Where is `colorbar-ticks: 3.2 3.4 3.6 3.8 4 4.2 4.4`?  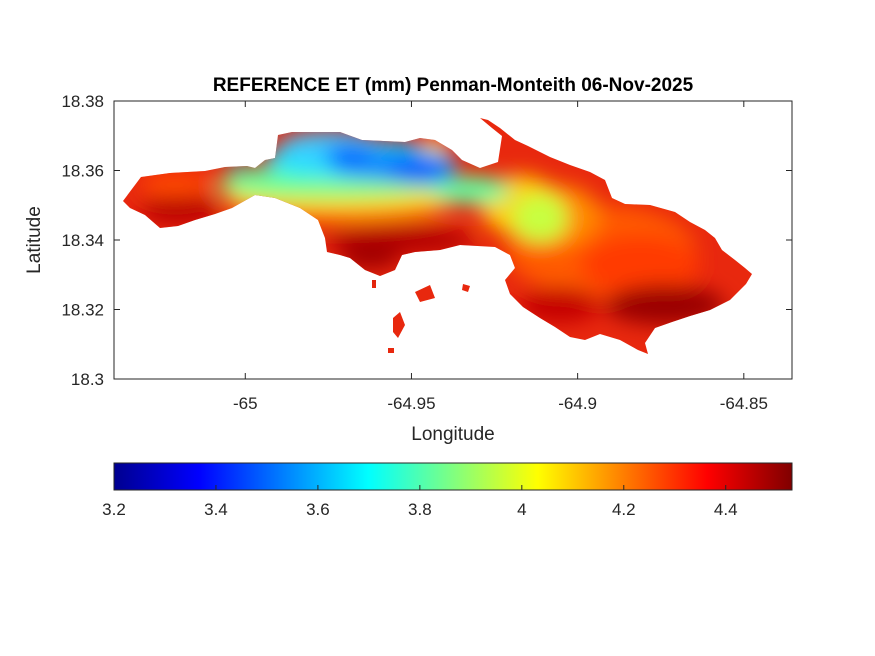
colorbar-ticks: 3.2 3.4 3.6 3.8 4 4.2 4.4 is located at coordinates (420, 502).